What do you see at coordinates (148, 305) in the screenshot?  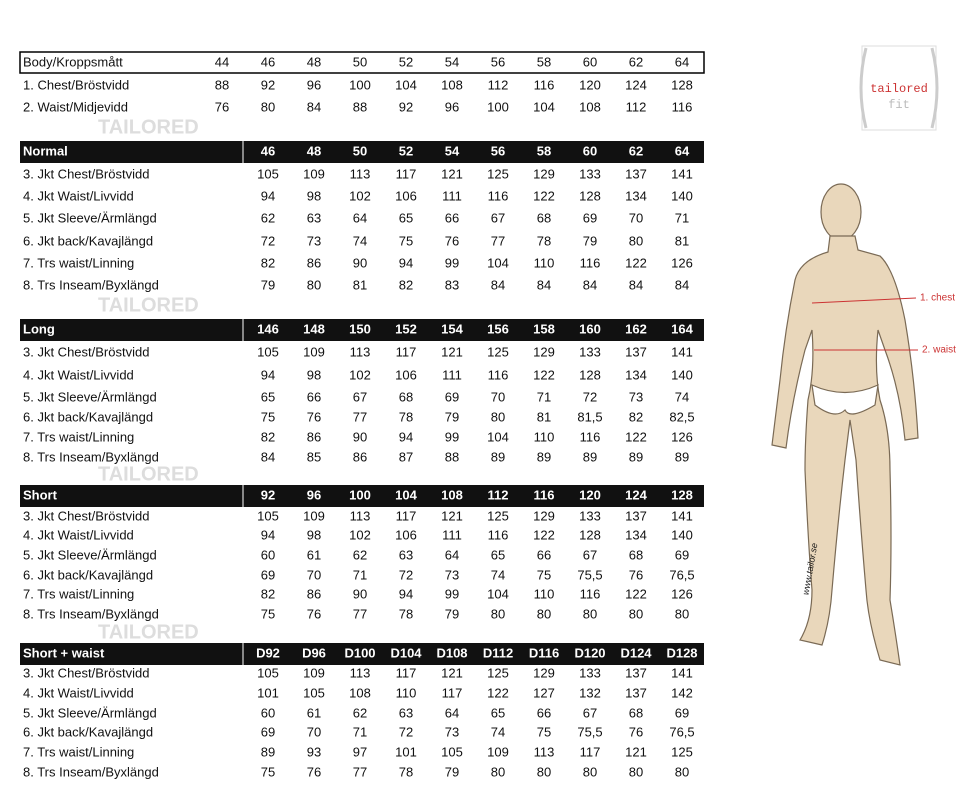 I see `watermark: TAILORED` at bounding box center [148, 305].